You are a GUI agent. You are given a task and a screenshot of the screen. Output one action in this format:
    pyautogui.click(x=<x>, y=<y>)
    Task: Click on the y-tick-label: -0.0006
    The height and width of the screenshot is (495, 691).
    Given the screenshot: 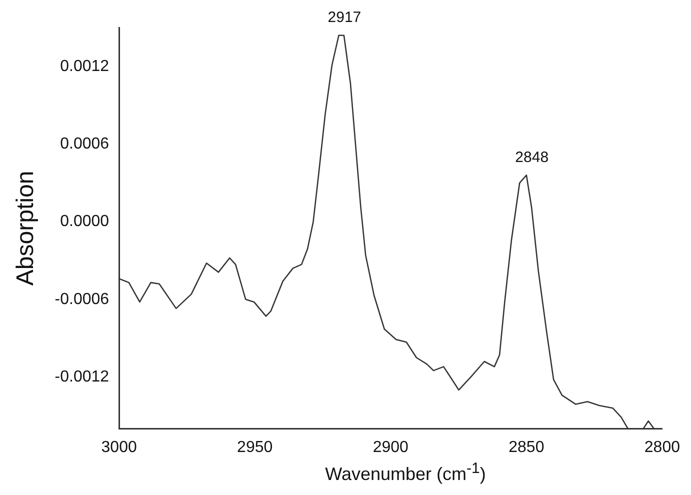 What is the action you would take?
    pyautogui.click(x=82, y=299)
    